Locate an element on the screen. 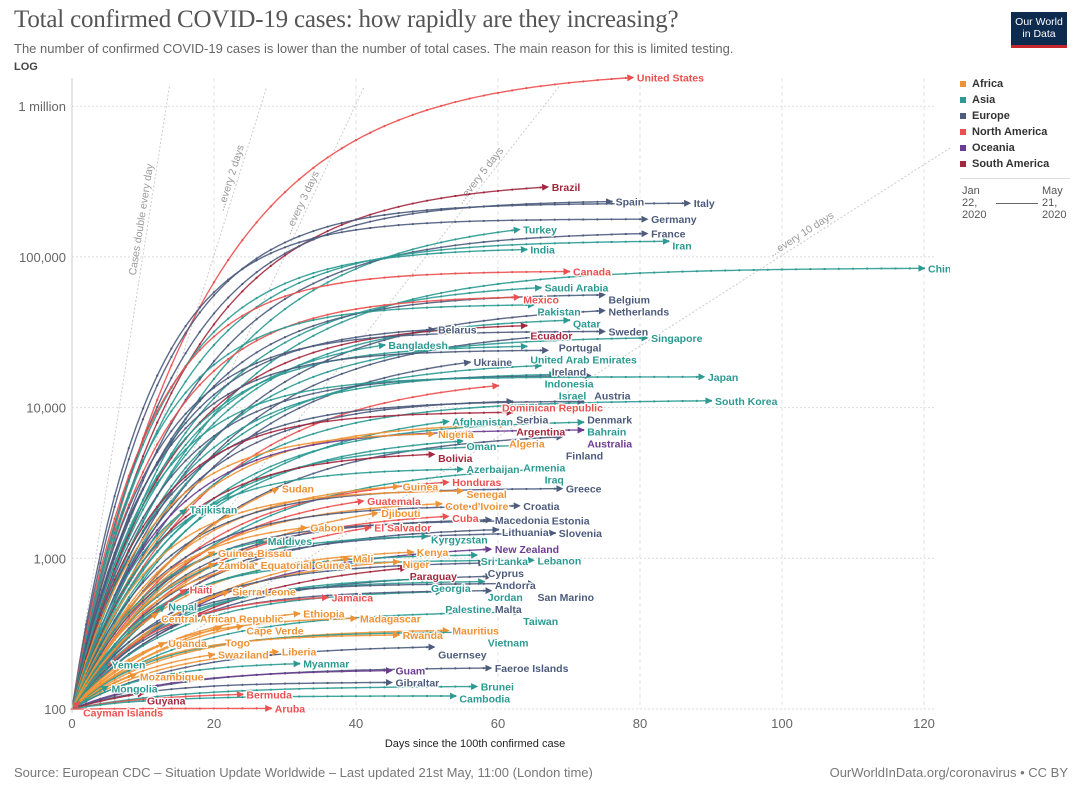 This screenshot has width=1080, height=786. series-label: Guam is located at coordinates (410, 671).